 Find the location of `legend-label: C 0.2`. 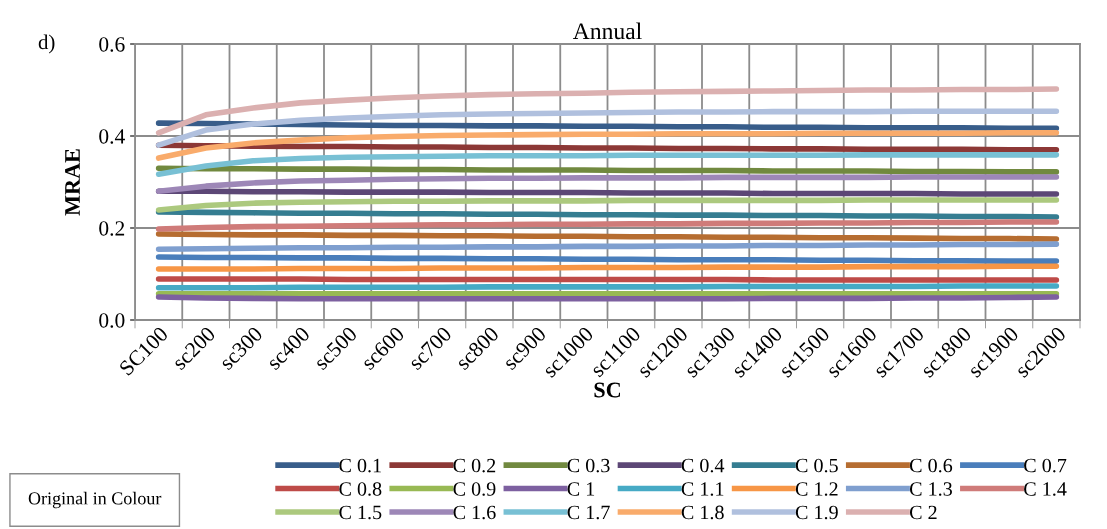

legend-label: C 0.2 is located at coordinates (474, 465).